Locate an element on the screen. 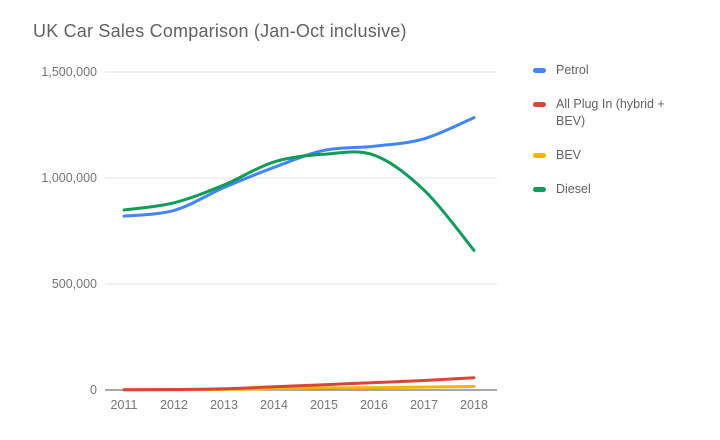 This screenshot has width=720, height=440. x-axis-label: 2014 is located at coordinates (274, 405).